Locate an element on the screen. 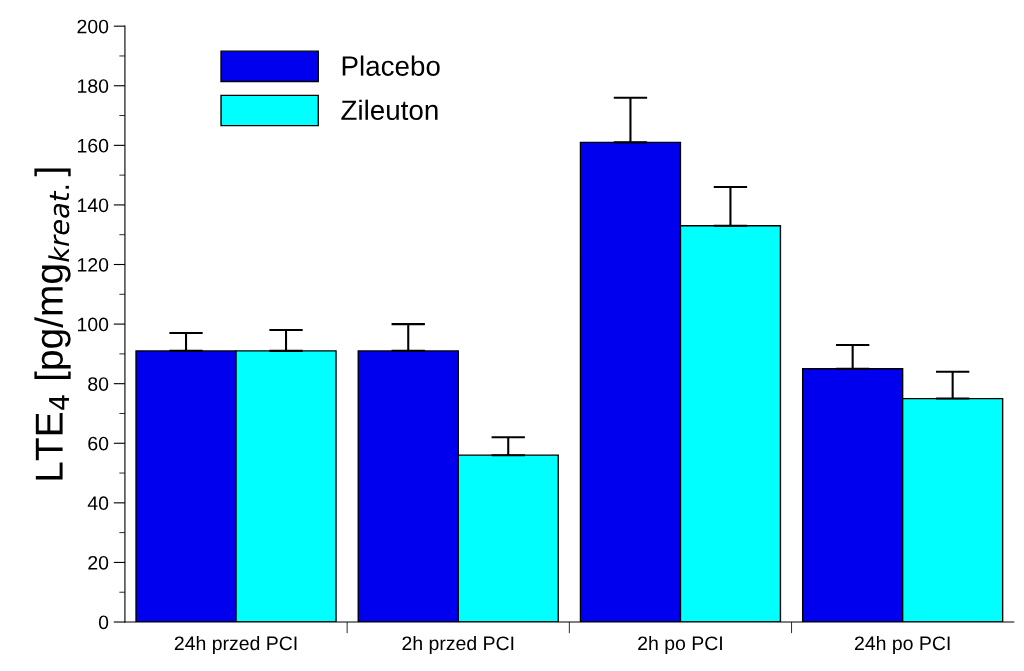 The image size is (1024, 671). legend-label: Zileuton is located at coordinates (389, 110).